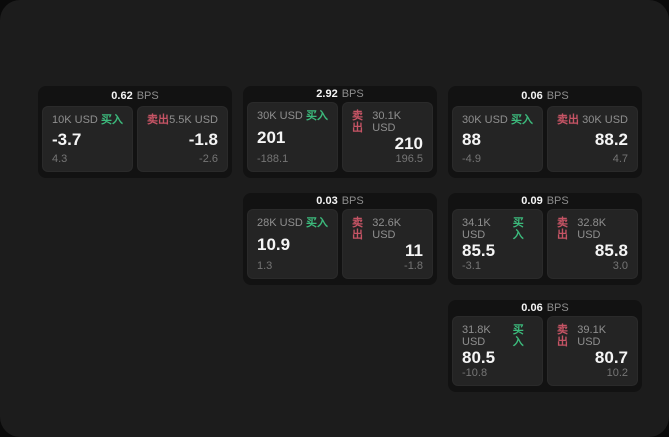  What do you see at coordinates (592, 351) in the screenshot?
I see `sell-panel: 卖出 39.1K USD 80.7 10.2` at bounding box center [592, 351].